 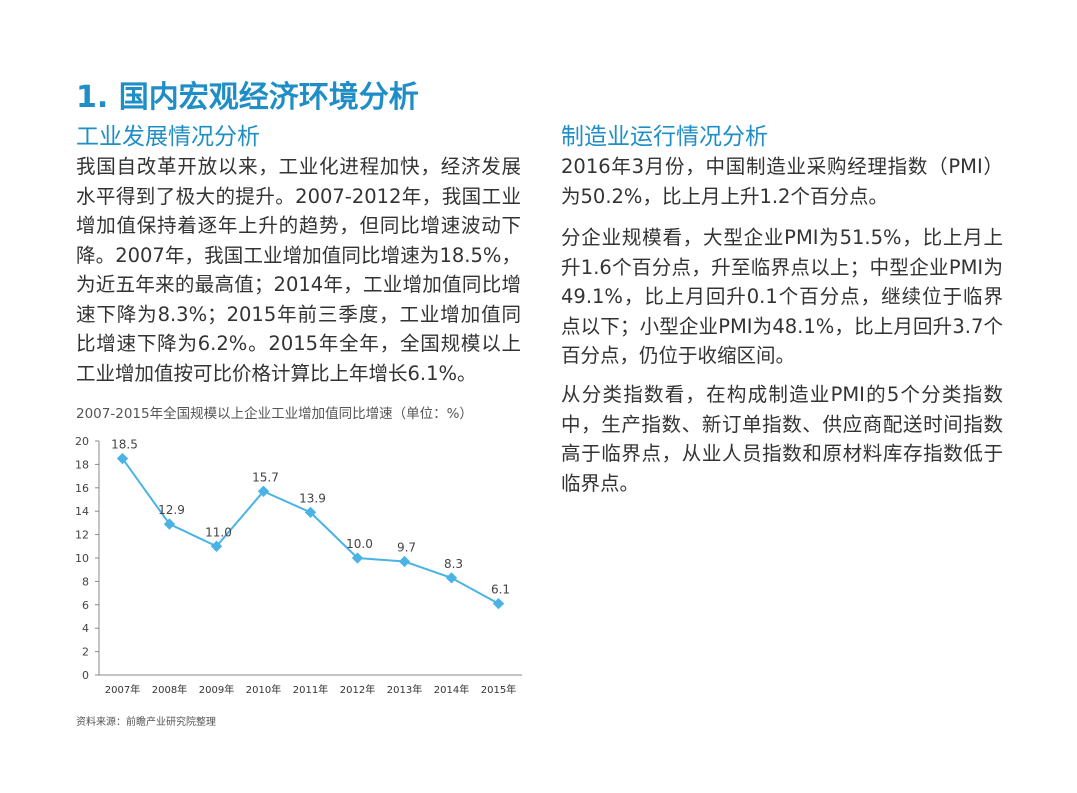 I want to click on x-tick-label: 2012年, so click(x=357, y=689).